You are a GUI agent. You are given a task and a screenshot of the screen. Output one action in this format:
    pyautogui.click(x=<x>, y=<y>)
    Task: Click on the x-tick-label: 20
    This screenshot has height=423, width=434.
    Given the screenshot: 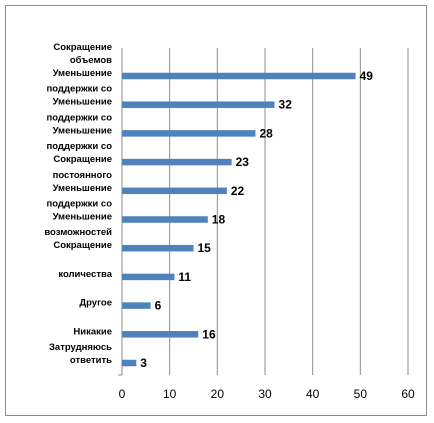 What is the action you would take?
    pyautogui.click(x=218, y=394)
    